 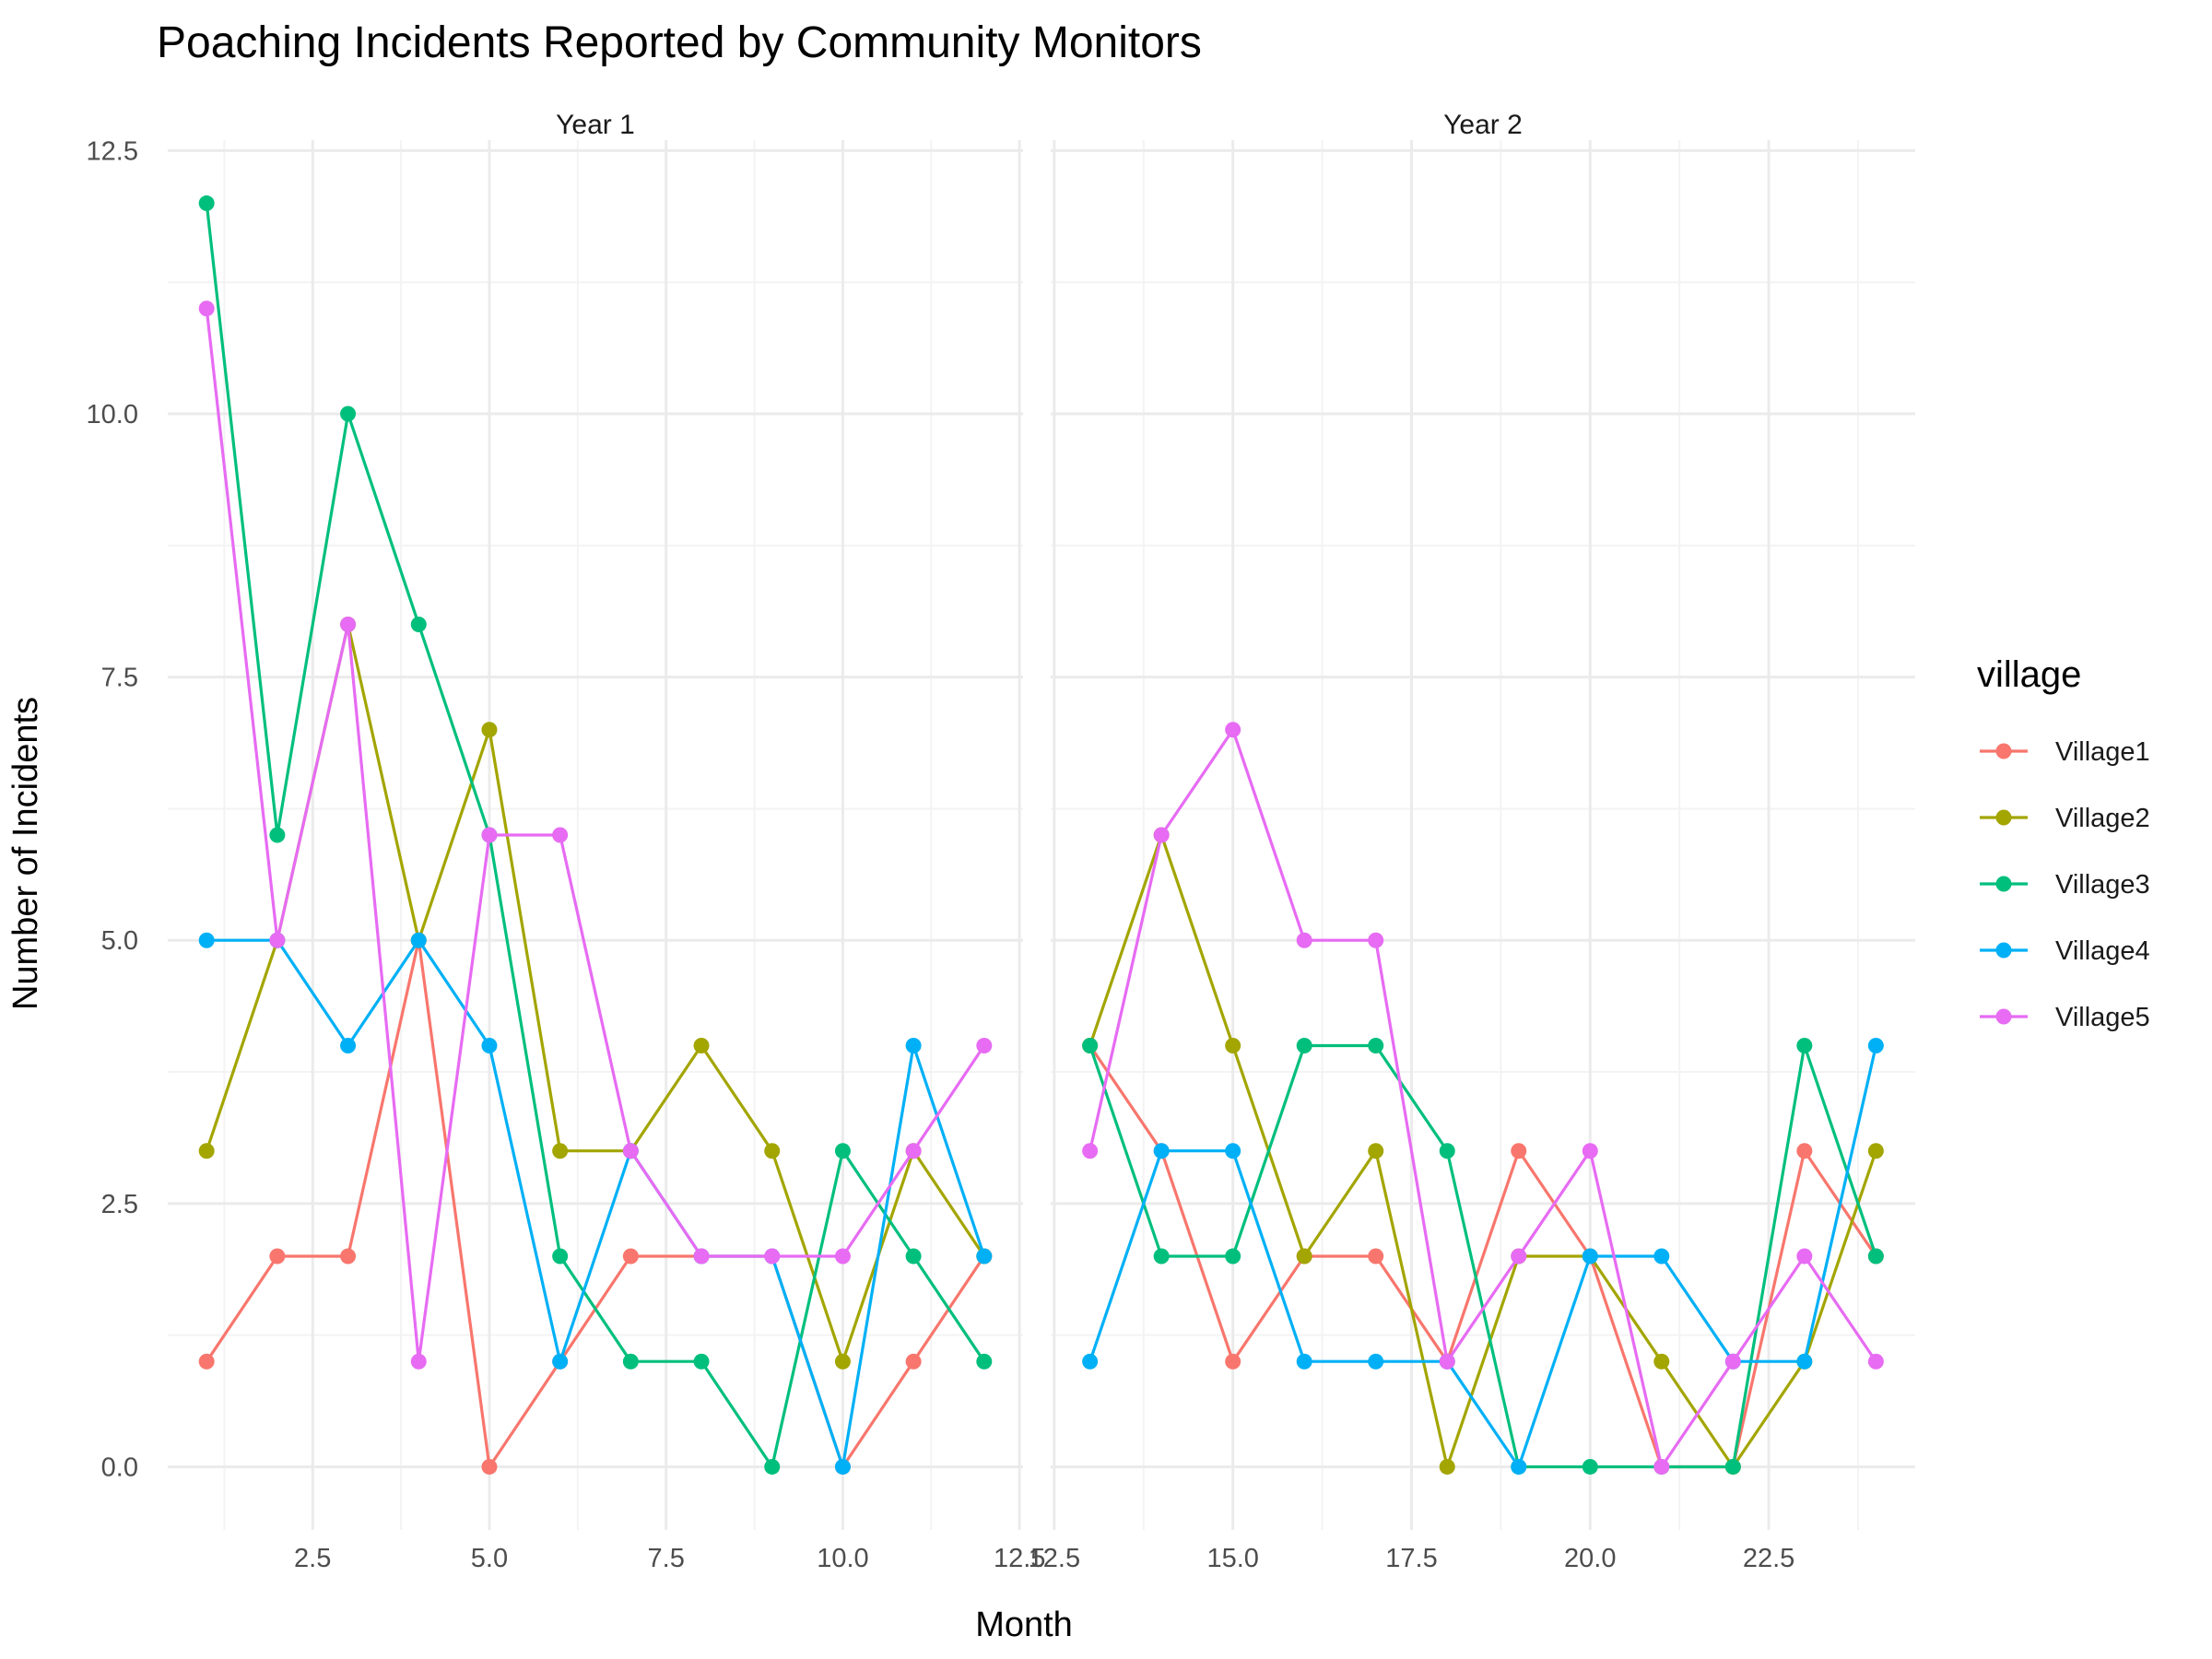 I want to click on series-village4, so click(x=1483, y=1256).